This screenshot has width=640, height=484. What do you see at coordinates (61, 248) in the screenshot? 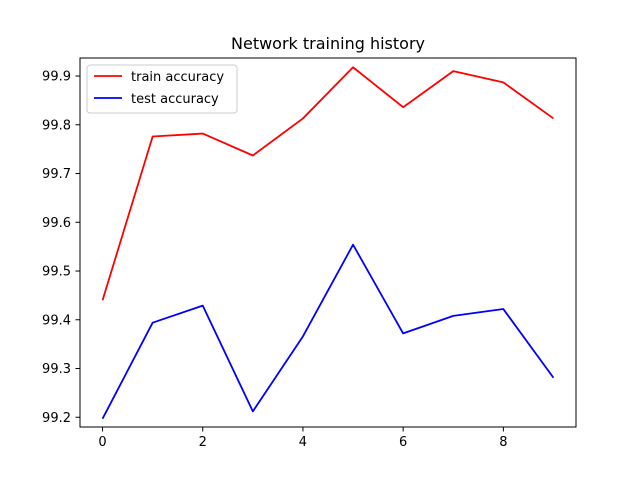
I see `y-axis: 99.2 99.3 99.4 99.5 99.6 99.7 99.8 99.9` at bounding box center [61, 248].